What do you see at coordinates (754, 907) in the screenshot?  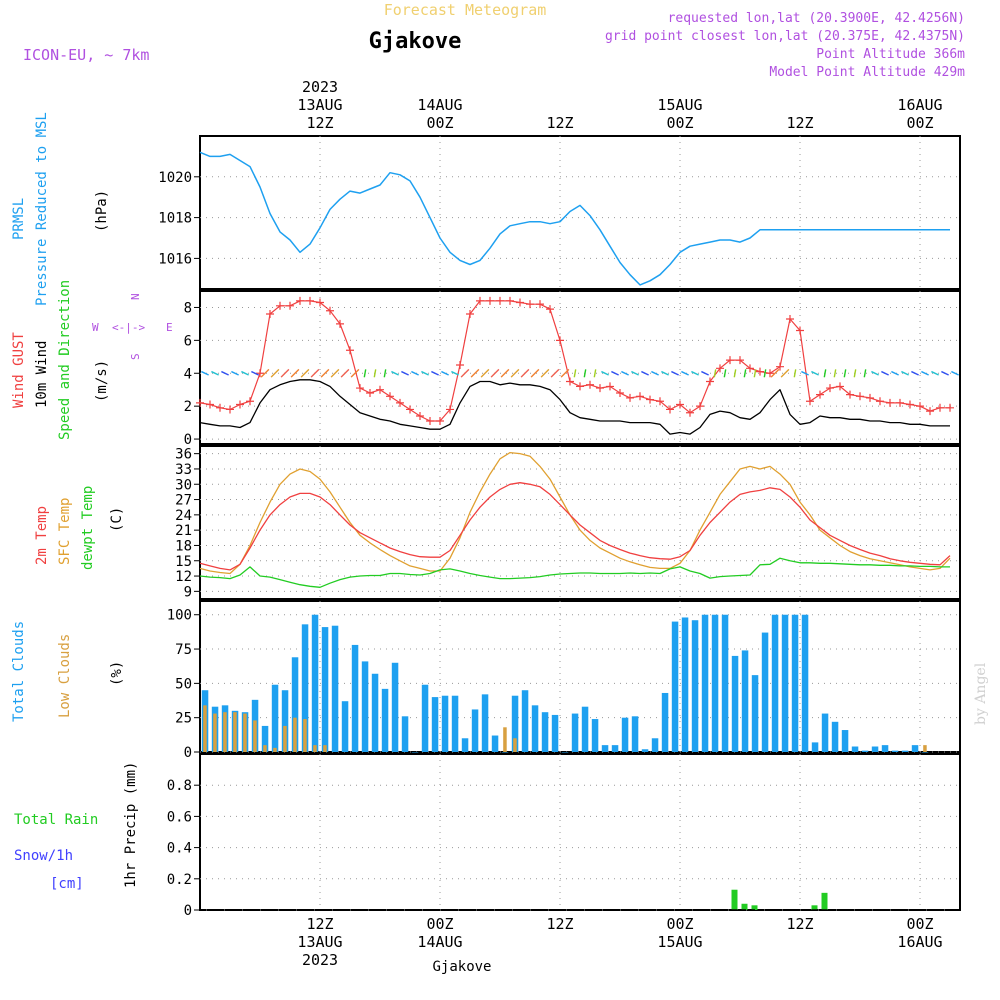 I see `rain-bar` at bounding box center [754, 907].